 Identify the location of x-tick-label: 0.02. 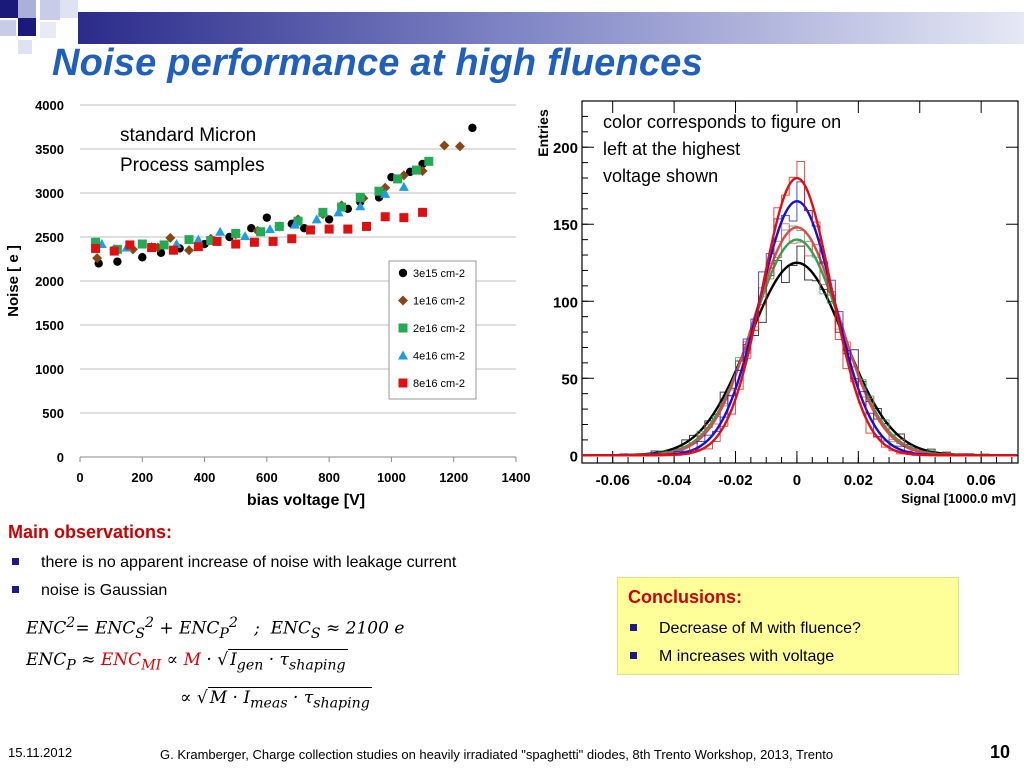
(858, 480).